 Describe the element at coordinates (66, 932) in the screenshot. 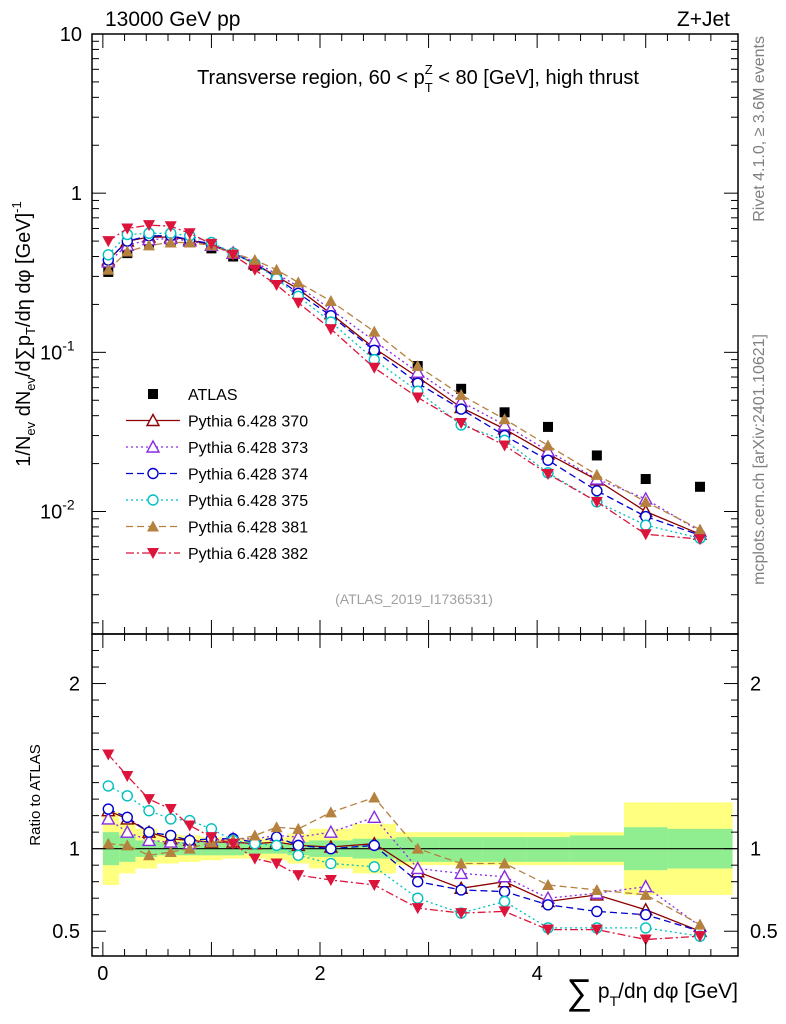

I see `ratio-y-tick-label: 0.5` at that location.